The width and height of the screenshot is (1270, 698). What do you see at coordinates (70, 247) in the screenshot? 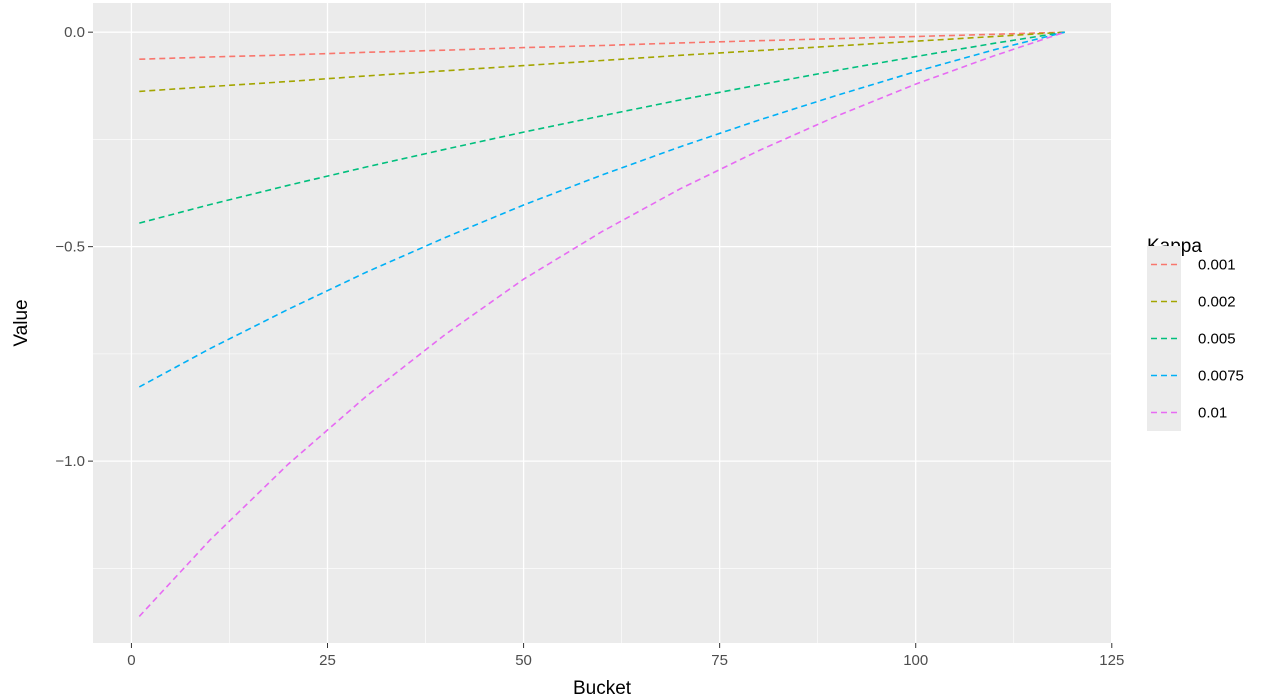
I see `y-tick-label: −0.5` at bounding box center [70, 247].